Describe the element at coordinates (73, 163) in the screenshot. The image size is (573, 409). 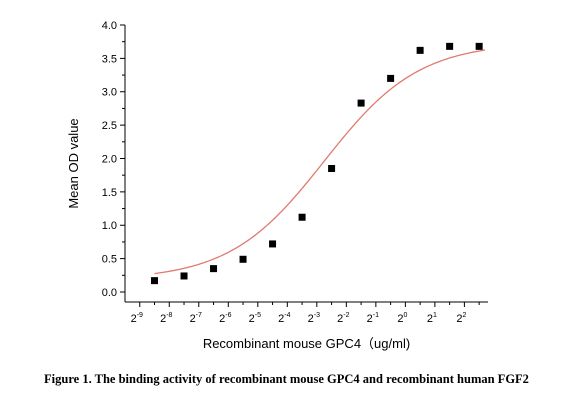
I see `y-axis-title: Mean OD value` at that location.